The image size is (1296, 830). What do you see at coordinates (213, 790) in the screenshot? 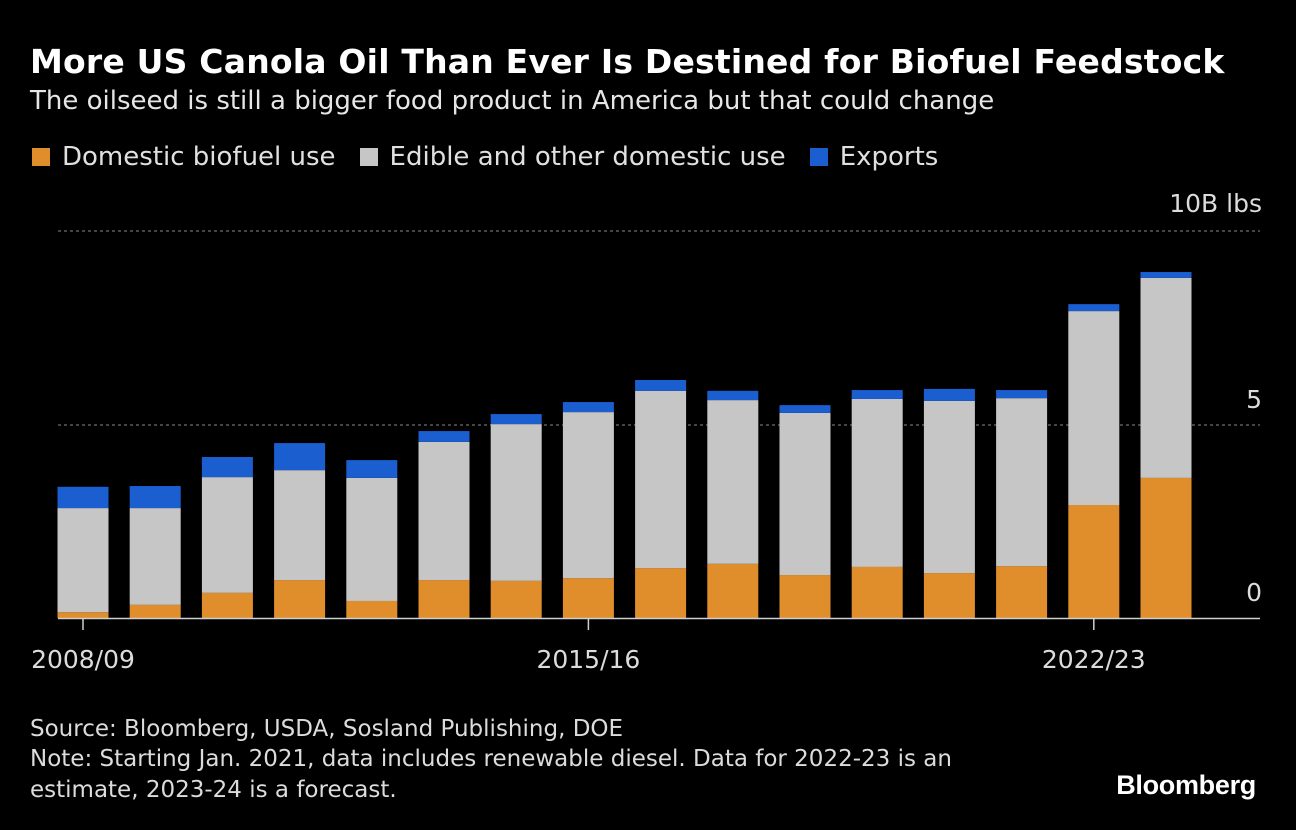
I see `note-line-2: estimate, 2023-24 is a forecast.` at bounding box center [213, 790].